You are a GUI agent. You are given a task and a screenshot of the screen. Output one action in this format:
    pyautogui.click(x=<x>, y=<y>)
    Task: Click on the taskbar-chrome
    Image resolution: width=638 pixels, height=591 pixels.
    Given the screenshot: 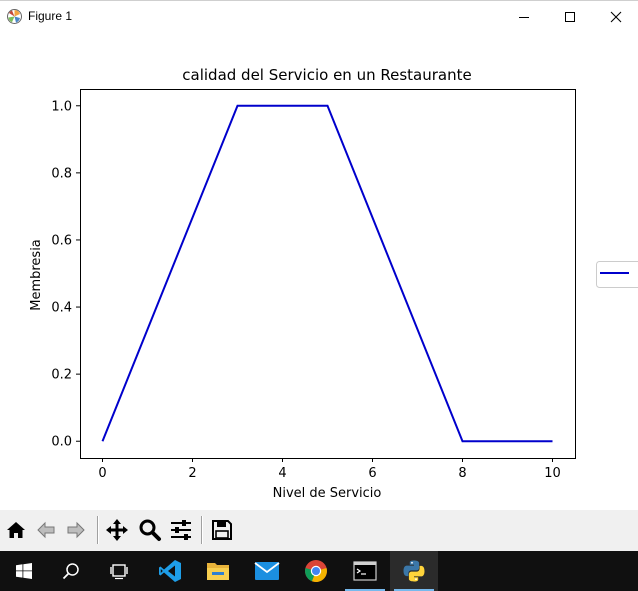 What is the action you would take?
    pyautogui.click(x=316, y=571)
    